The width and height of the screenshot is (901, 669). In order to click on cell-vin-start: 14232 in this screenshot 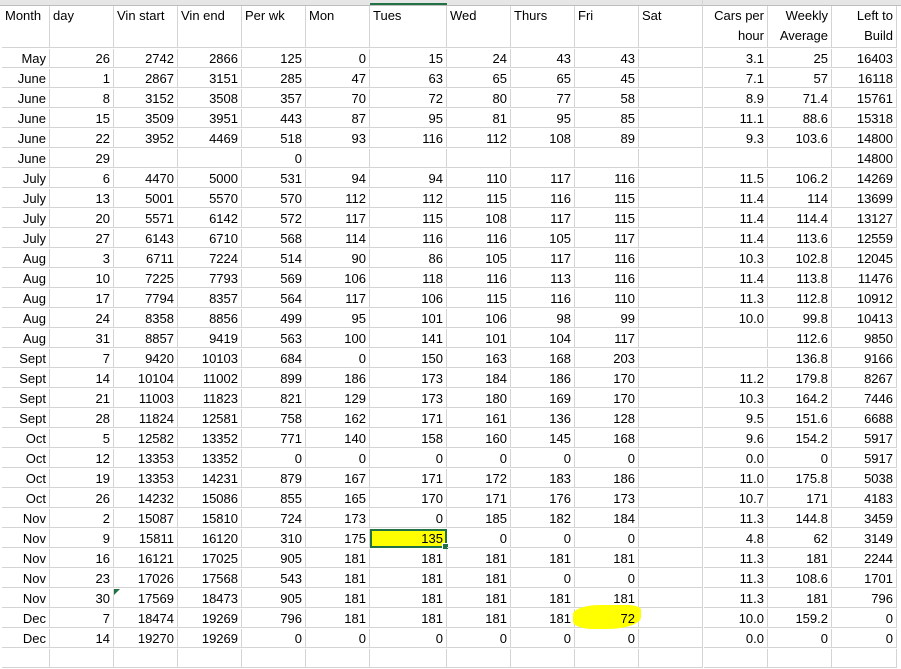, I will do `click(146, 498)`.